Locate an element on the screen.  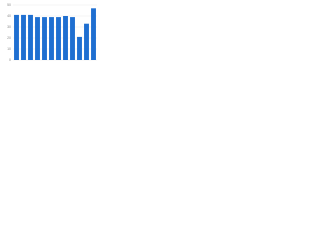
y-tick-label: 20 is located at coordinates (9, 38).